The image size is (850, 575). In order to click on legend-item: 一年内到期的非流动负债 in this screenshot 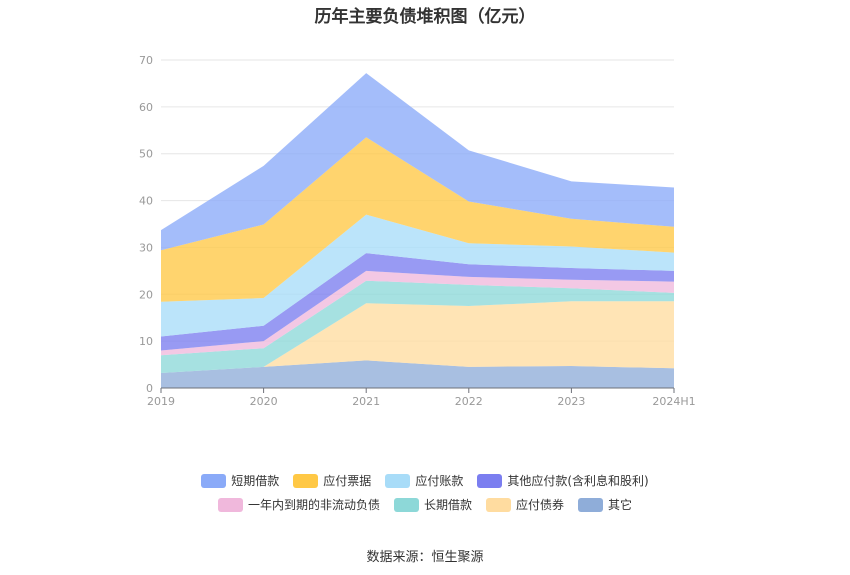, I will do `click(298, 504)`.